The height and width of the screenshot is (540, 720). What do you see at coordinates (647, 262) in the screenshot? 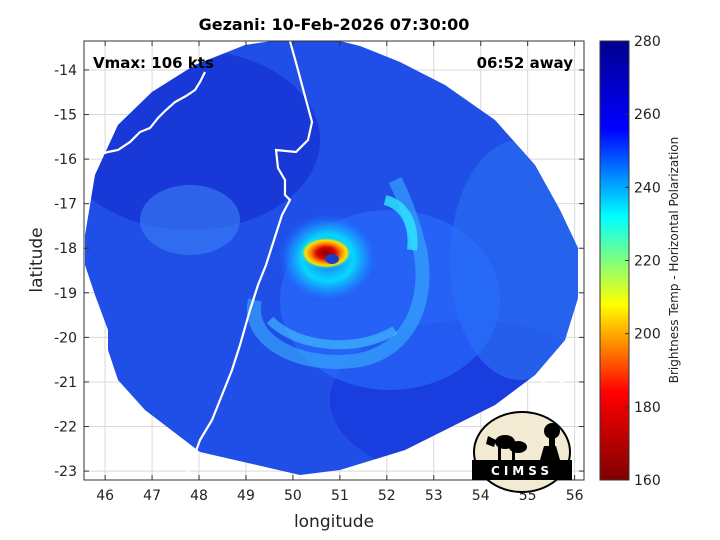
I see `colorbar-tick-label: 220` at bounding box center [647, 262].